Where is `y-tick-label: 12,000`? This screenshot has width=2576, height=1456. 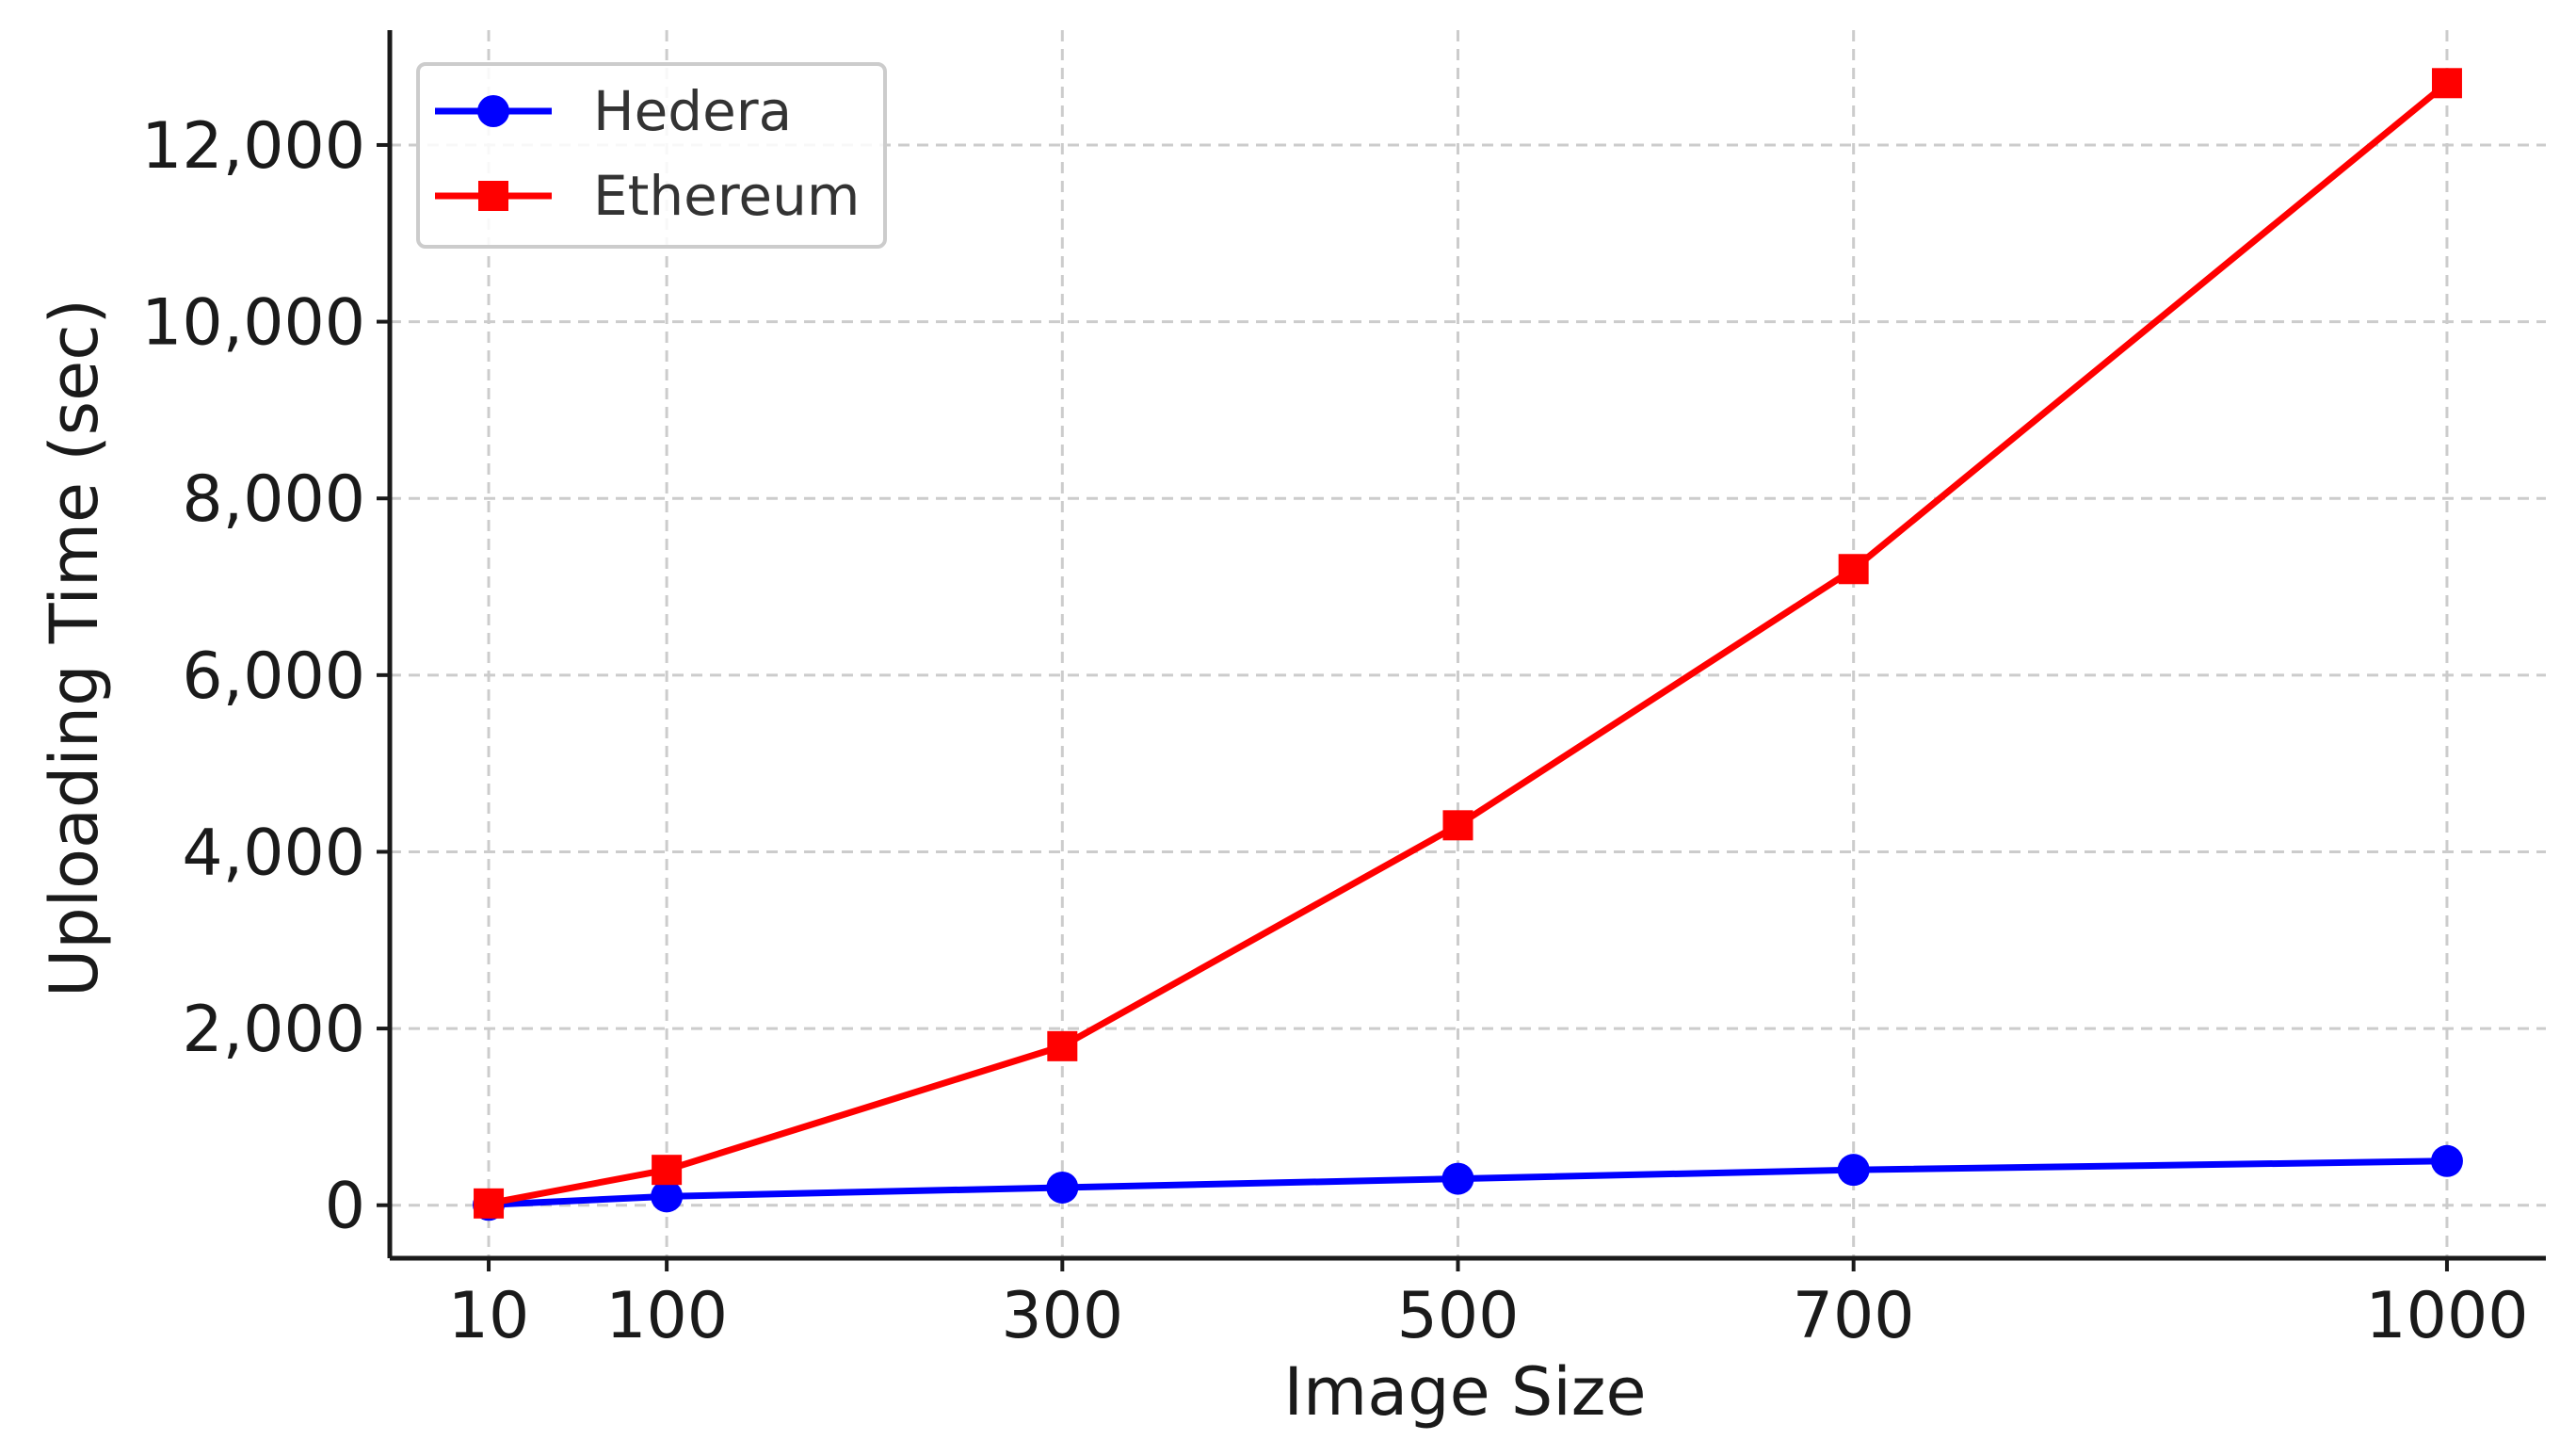 y-tick-label: 12,000 is located at coordinates (253, 146).